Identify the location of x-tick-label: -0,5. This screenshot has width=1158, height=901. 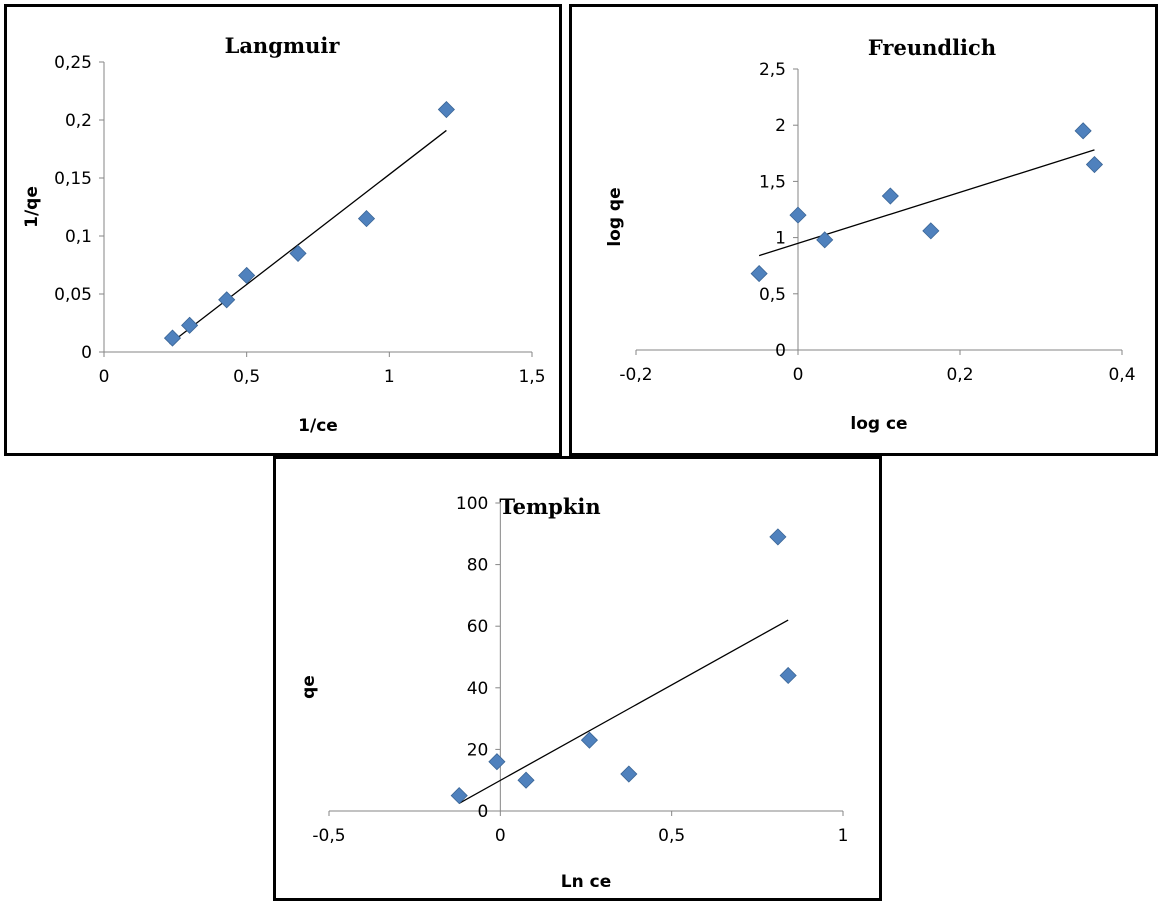
(328, 836).